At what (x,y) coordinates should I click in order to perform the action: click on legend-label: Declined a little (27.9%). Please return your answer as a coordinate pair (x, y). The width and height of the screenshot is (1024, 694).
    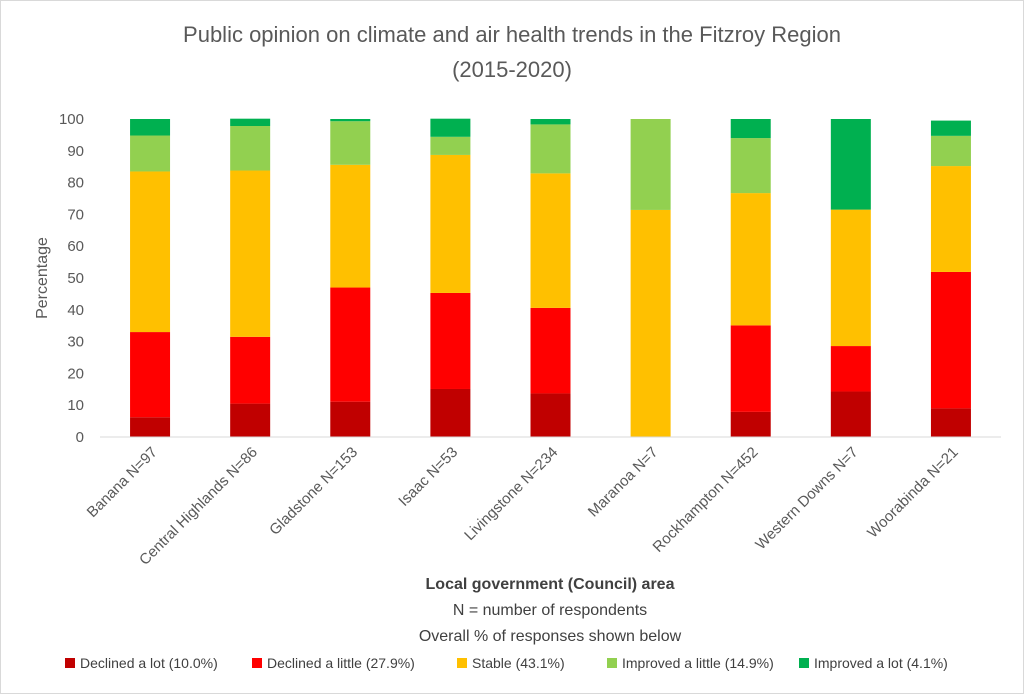
    Looking at the image, I should click on (341, 663).